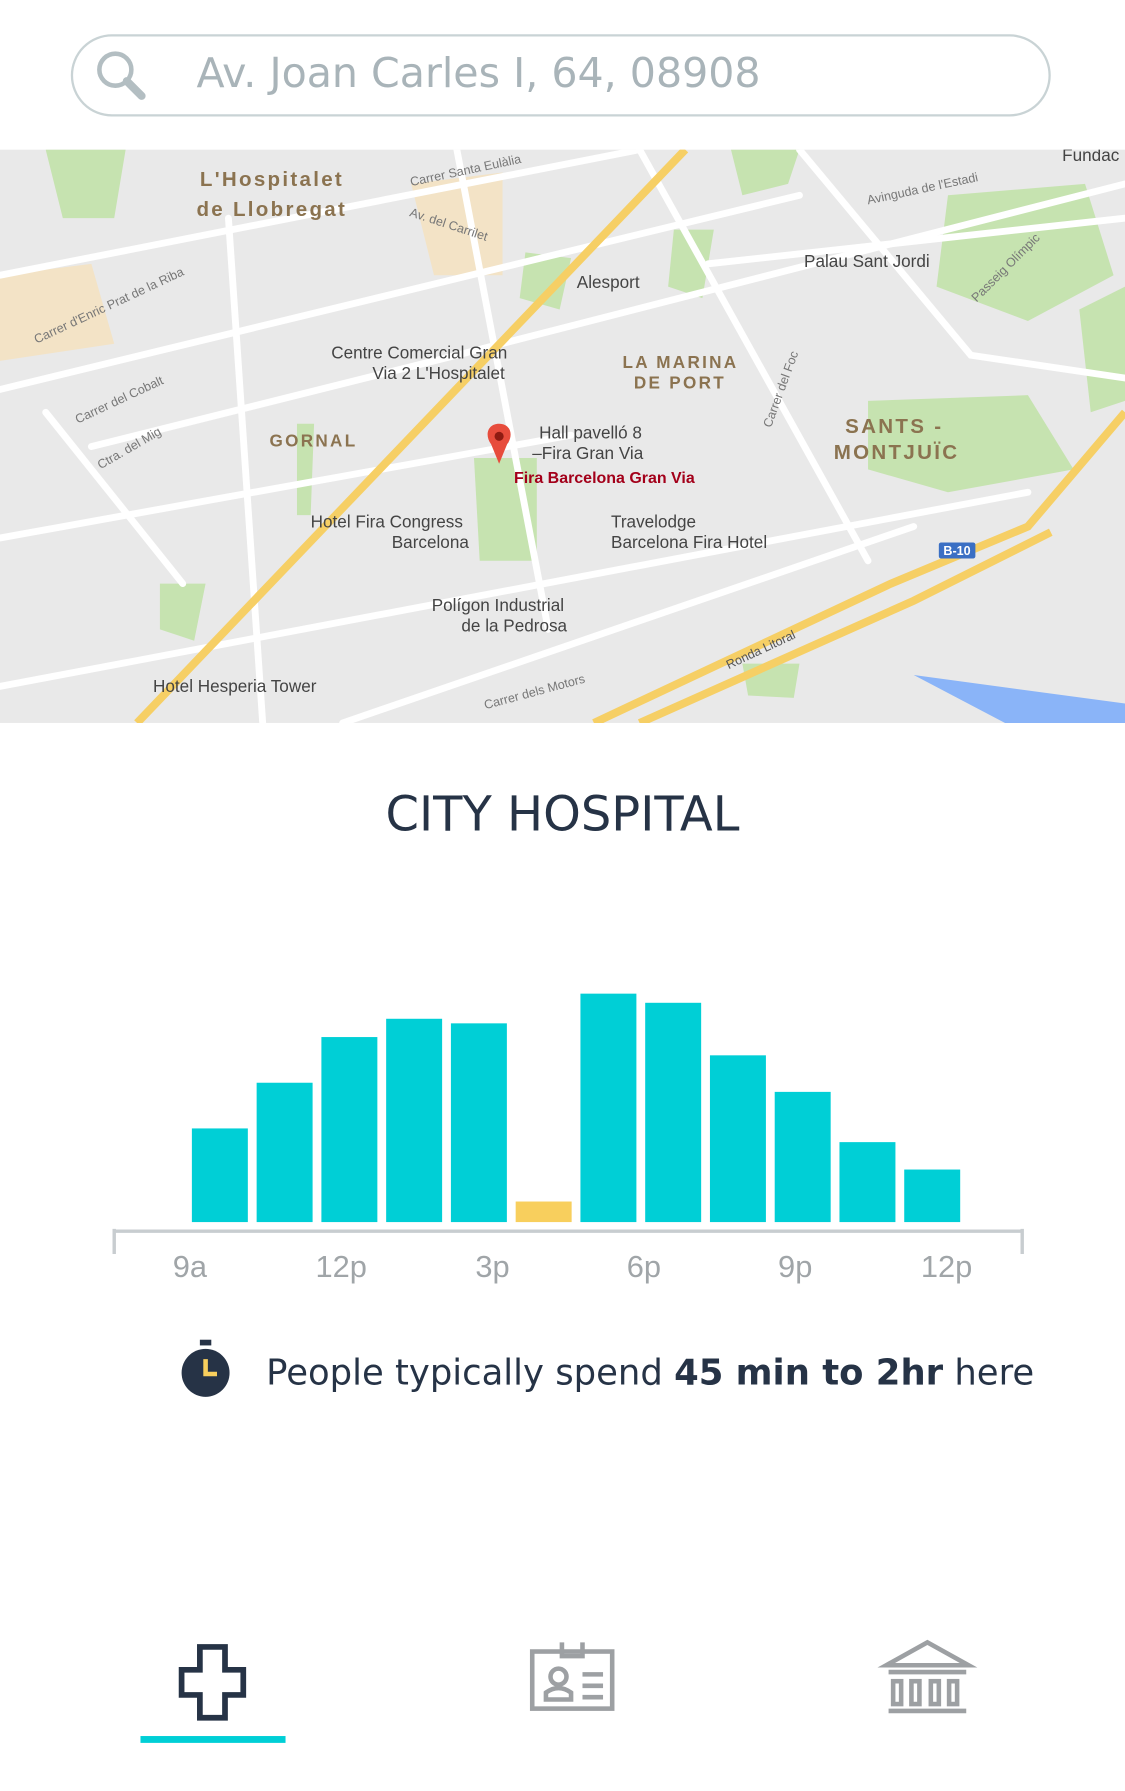  What do you see at coordinates (604, 478) in the screenshot?
I see `map-label: Fira Barcelona Gran Via` at bounding box center [604, 478].